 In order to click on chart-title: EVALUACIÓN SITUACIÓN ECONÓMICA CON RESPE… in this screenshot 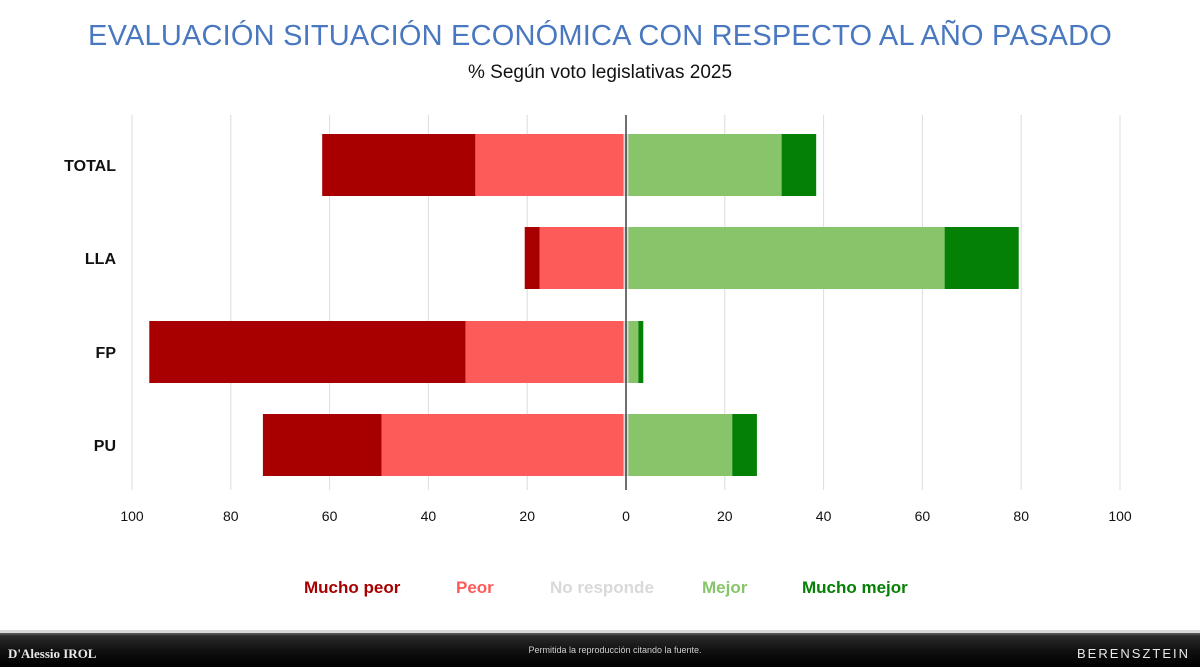, I will do `click(600, 36)`.